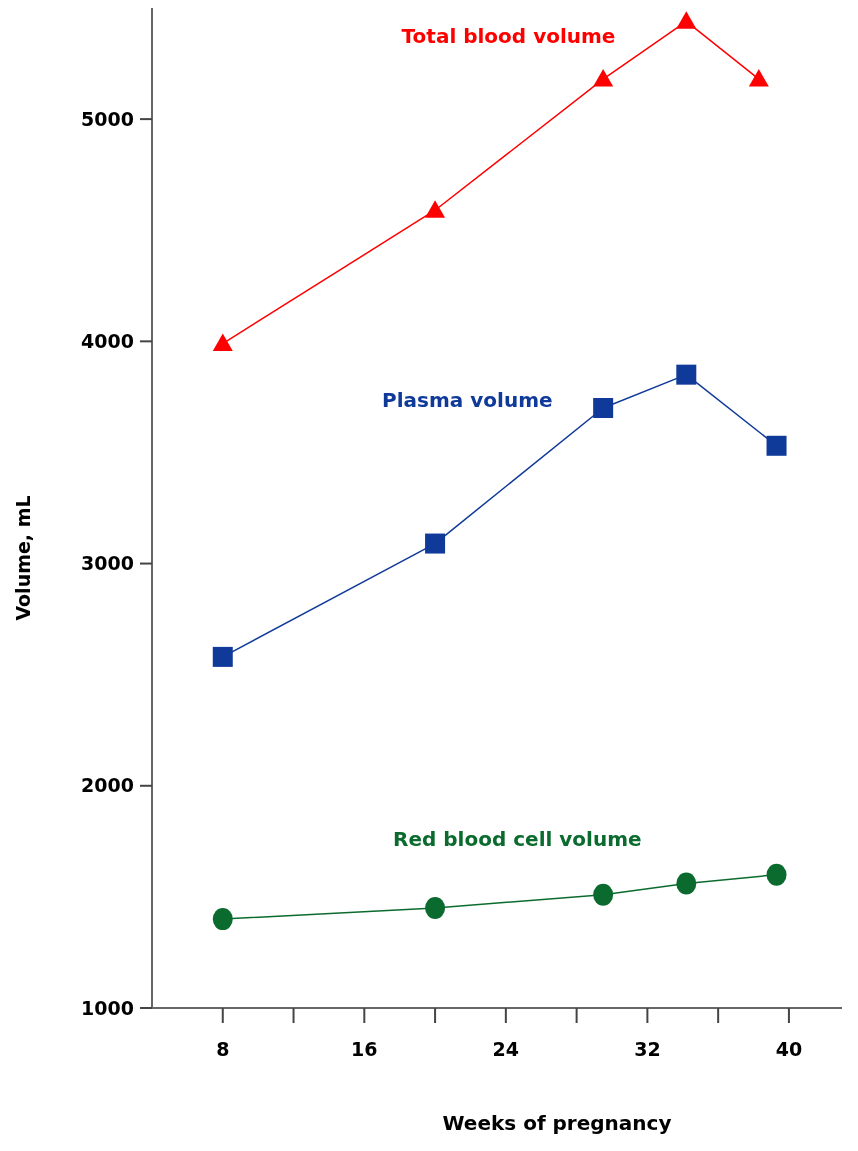  What do you see at coordinates (107, 563) in the screenshot?
I see `y-tick-label: 3000` at bounding box center [107, 563].